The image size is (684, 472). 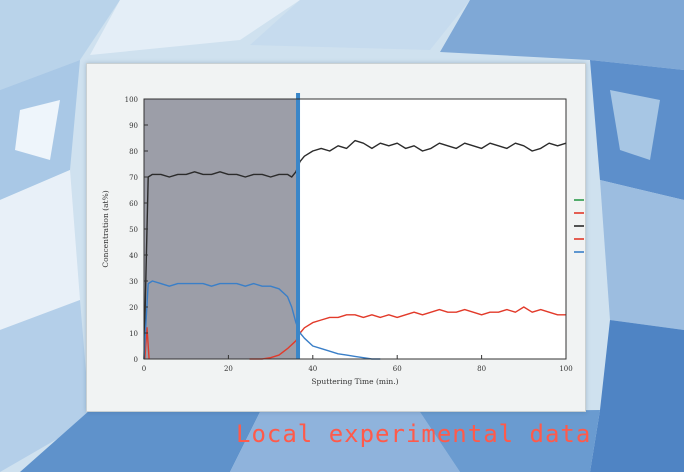 I want to click on series-line-zn1, so click(x=407, y=333).